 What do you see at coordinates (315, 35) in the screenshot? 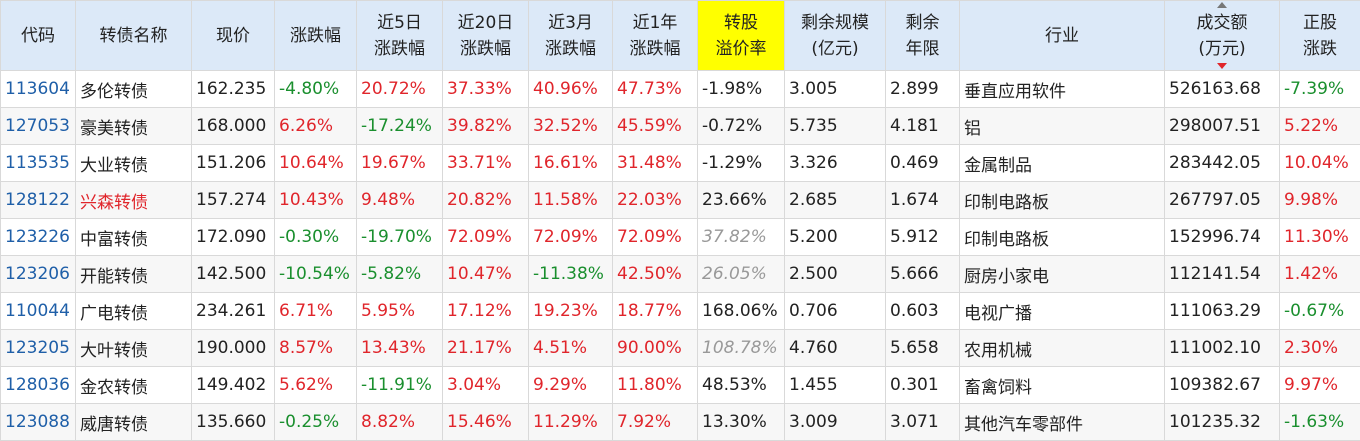
I see `header-chg: 涨跌幅` at bounding box center [315, 35].